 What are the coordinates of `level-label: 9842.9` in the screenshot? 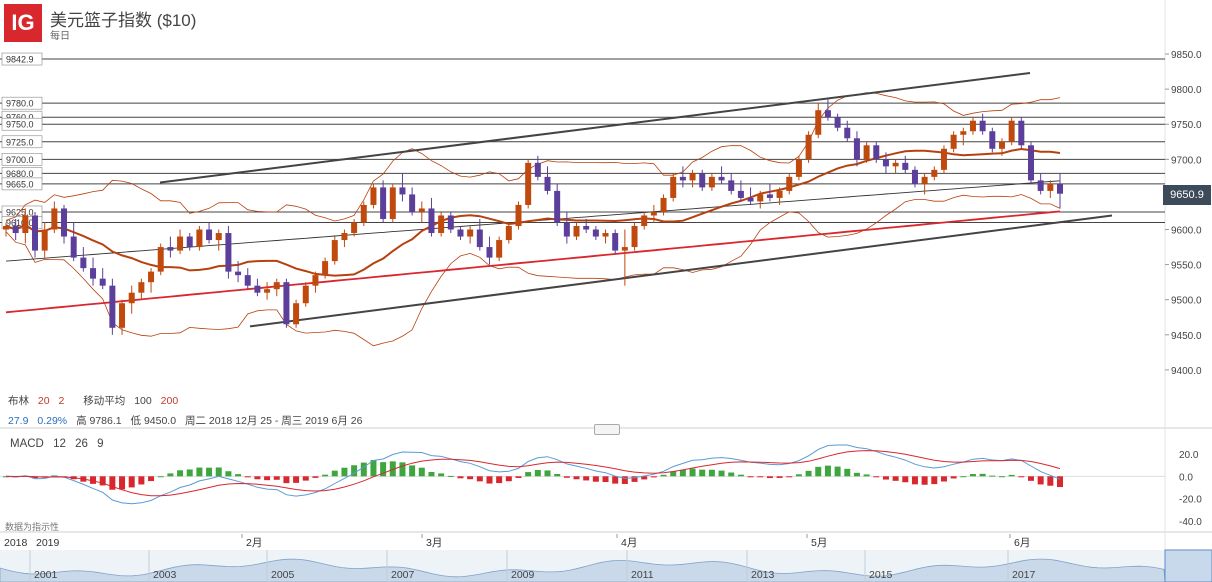 It's located at (20, 60).